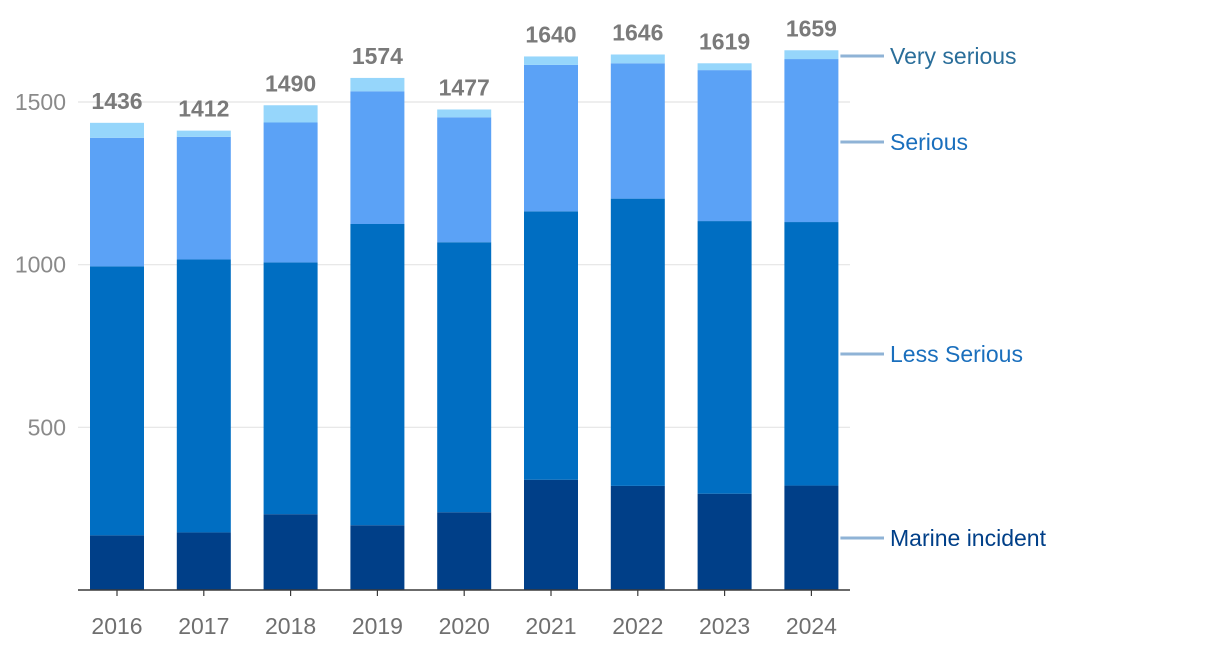 The width and height of the screenshot is (1220, 658). What do you see at coordinates (464, 551) in the screenshot?
I see `bar-segment-marine-incident-2020` at bounding box center [464, 551].